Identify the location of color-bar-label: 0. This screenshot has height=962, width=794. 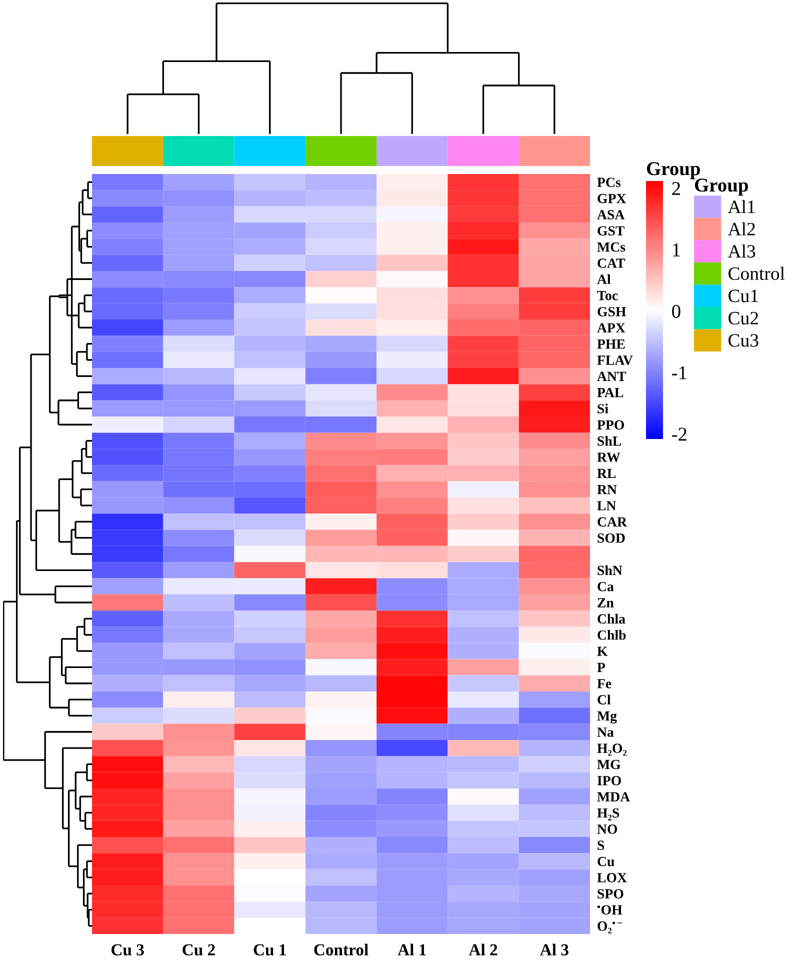
(676, 311).